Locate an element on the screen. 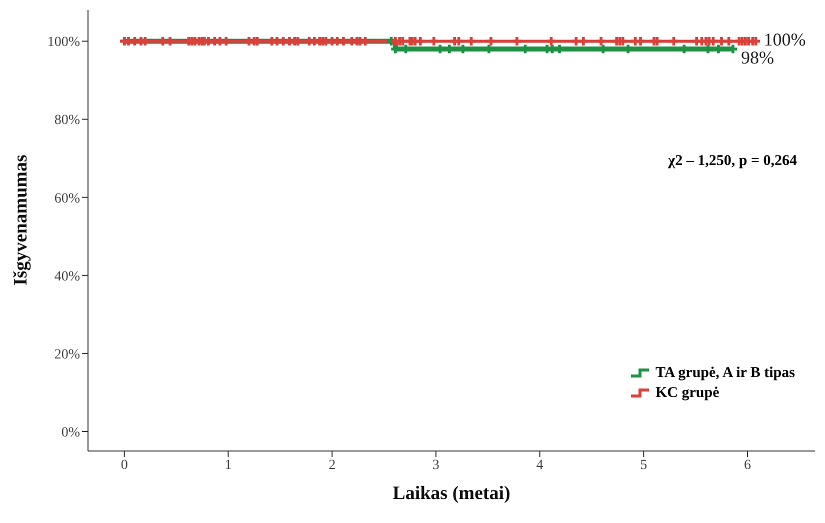 The height and width of the screenshot is (523, 825). annotation: χ2 – 1,250, p = 0,264 is located at coordinates (732, 161).